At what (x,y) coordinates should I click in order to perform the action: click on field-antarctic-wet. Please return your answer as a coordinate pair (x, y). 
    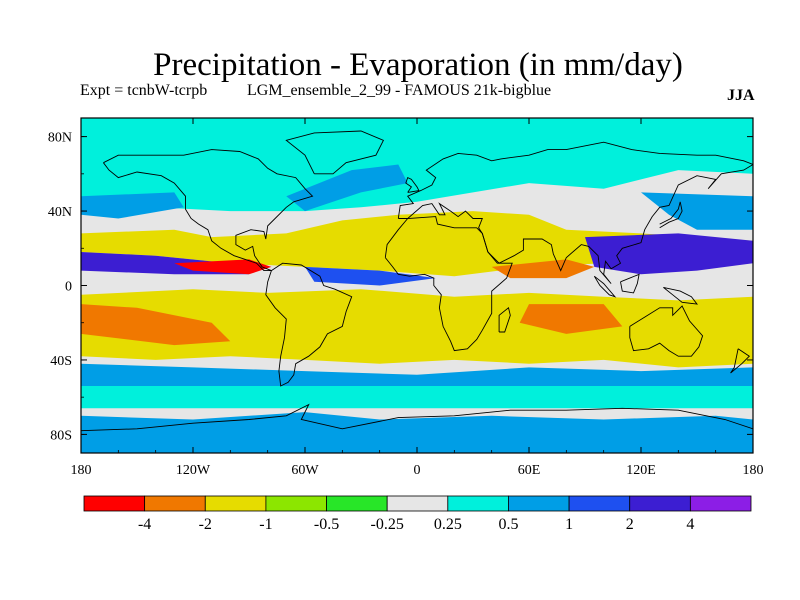
    Looking at the image, I should click on (417, 432).